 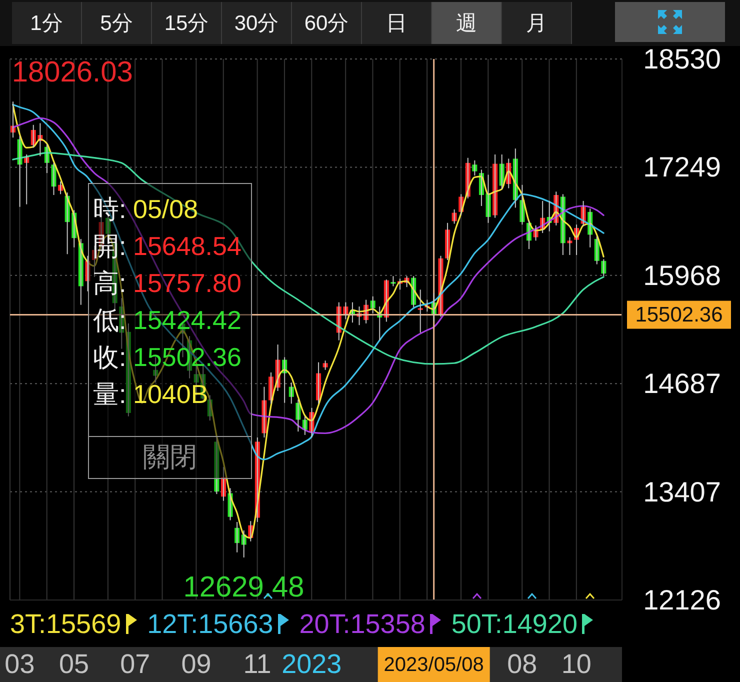 I want to click on annotation: 低:, so click(x=110, y=320).